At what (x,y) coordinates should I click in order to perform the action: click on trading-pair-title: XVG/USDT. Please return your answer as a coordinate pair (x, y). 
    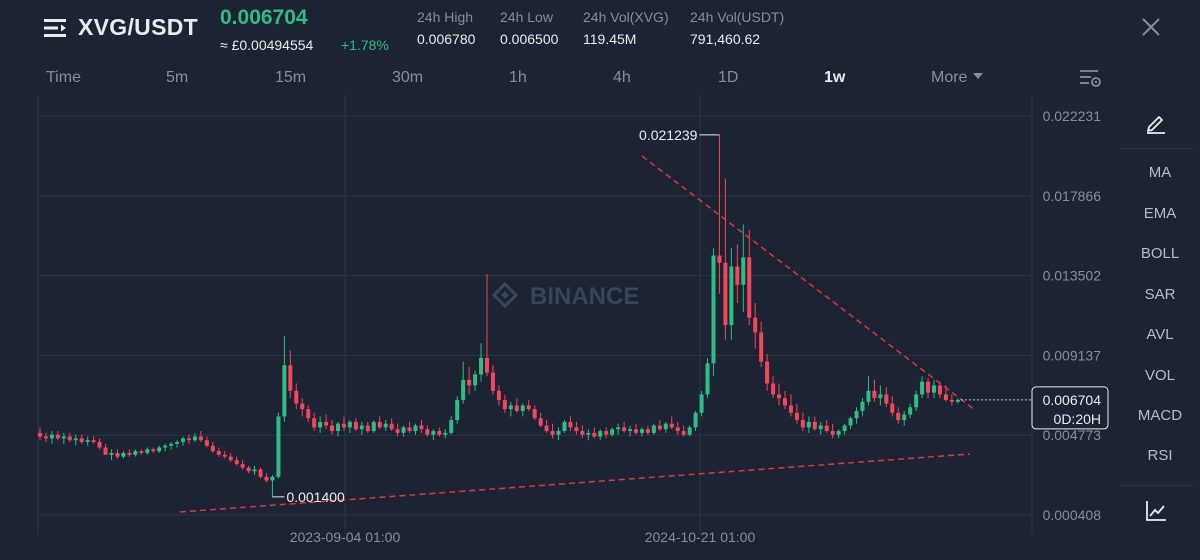
    Looking at the image, I should click on (138, 27).